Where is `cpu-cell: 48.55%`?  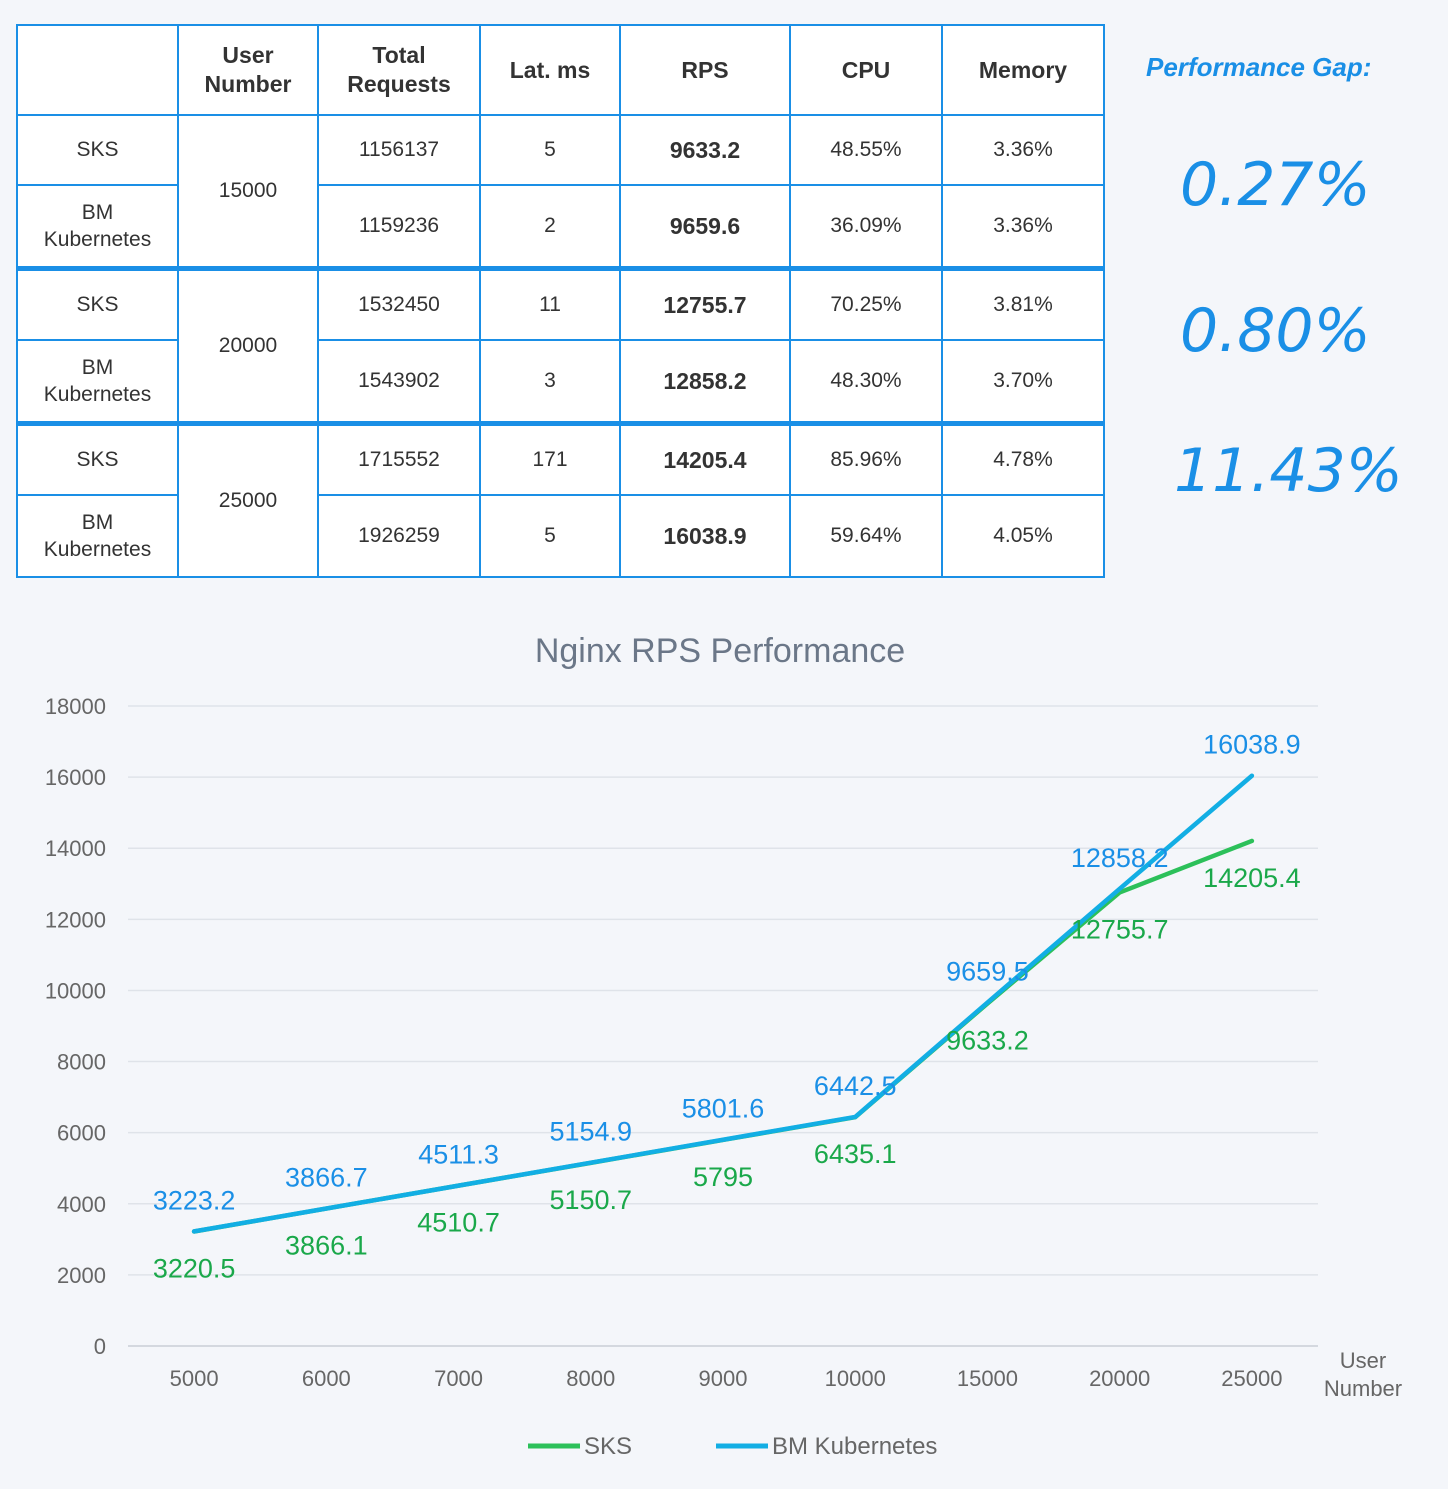 cpu-cell: 48.55% is located at coordinates (866, 150).